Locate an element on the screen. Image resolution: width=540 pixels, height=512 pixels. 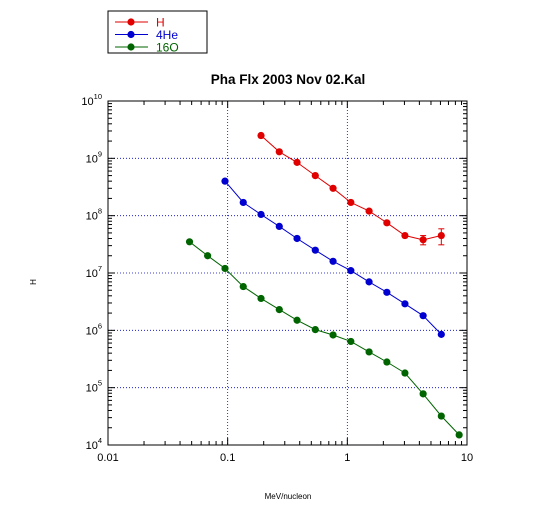
y-tick-exponent: 6 is located at coordinates (100, 325).